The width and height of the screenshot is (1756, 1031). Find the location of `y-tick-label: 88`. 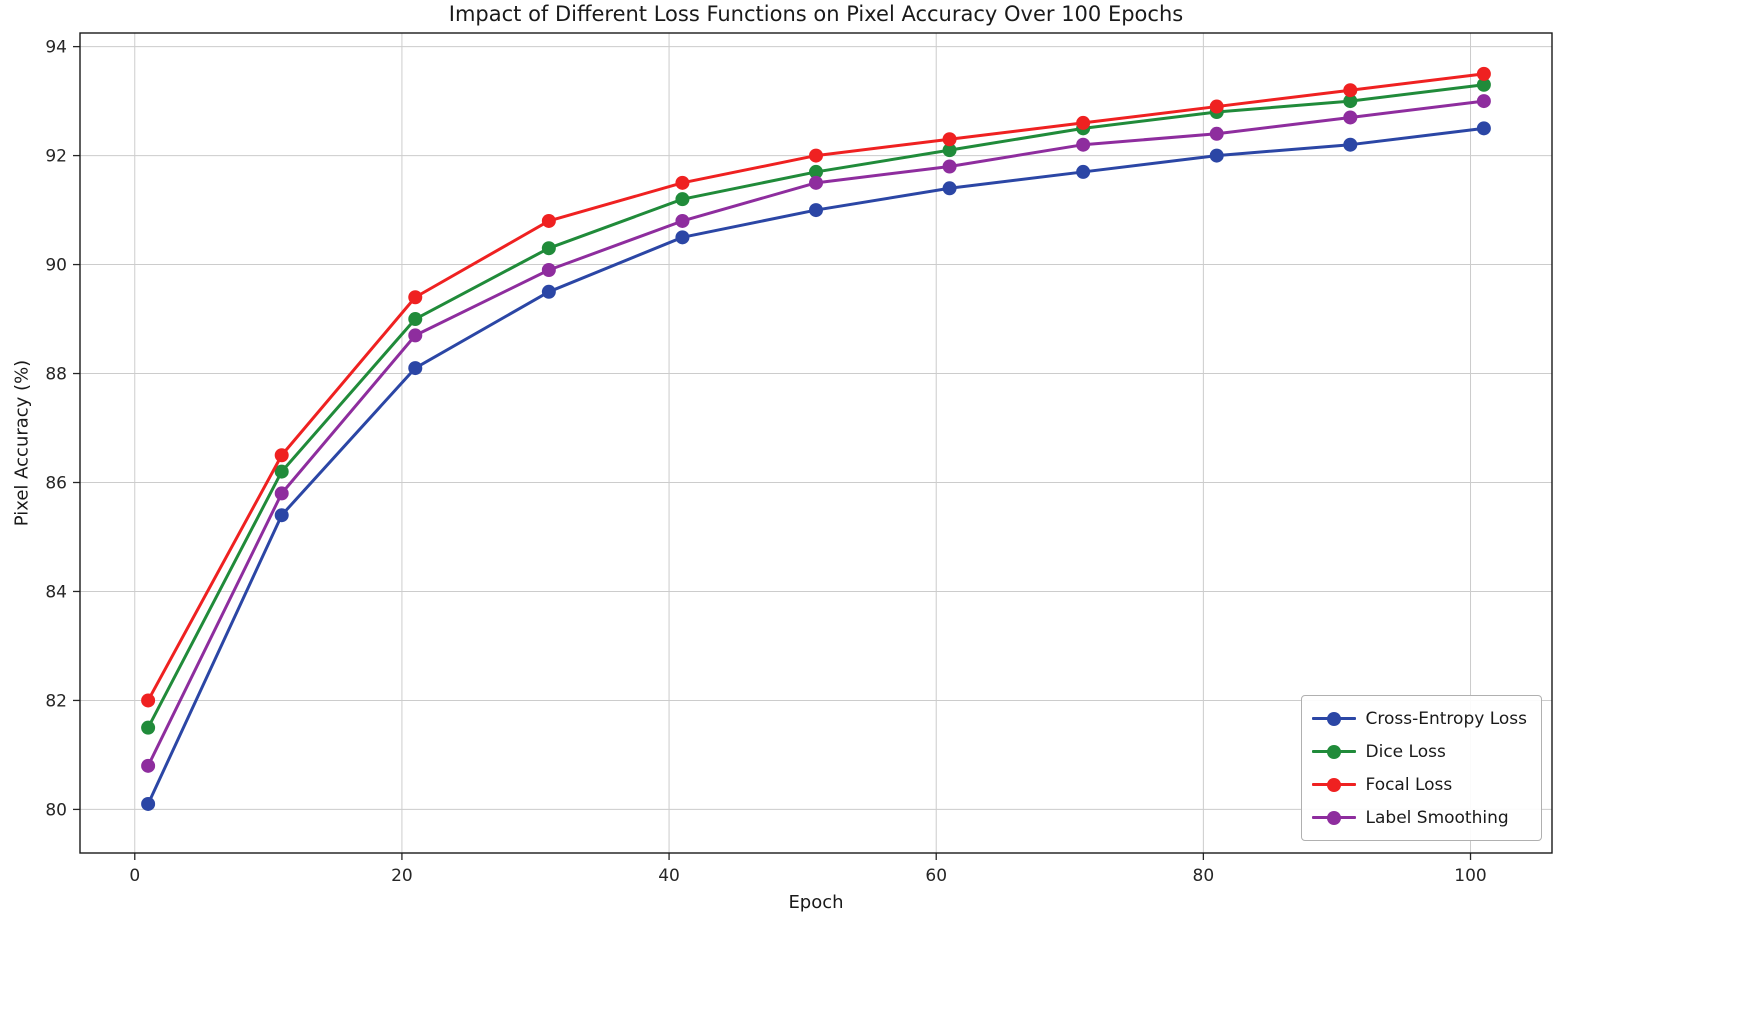

y-tick-label: 88 is located at coordinates (56, 375).